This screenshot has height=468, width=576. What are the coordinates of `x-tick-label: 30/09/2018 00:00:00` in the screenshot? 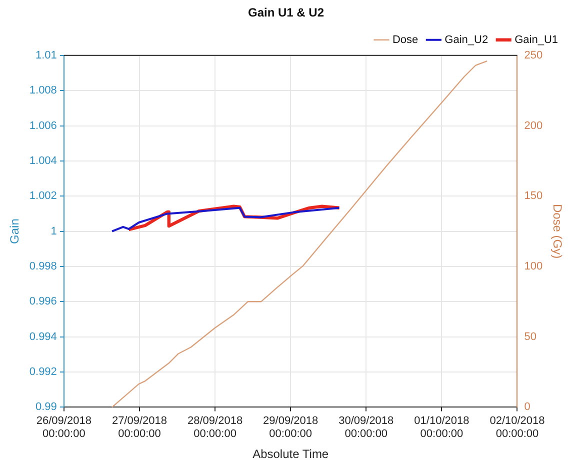 It's located at (366, 427).